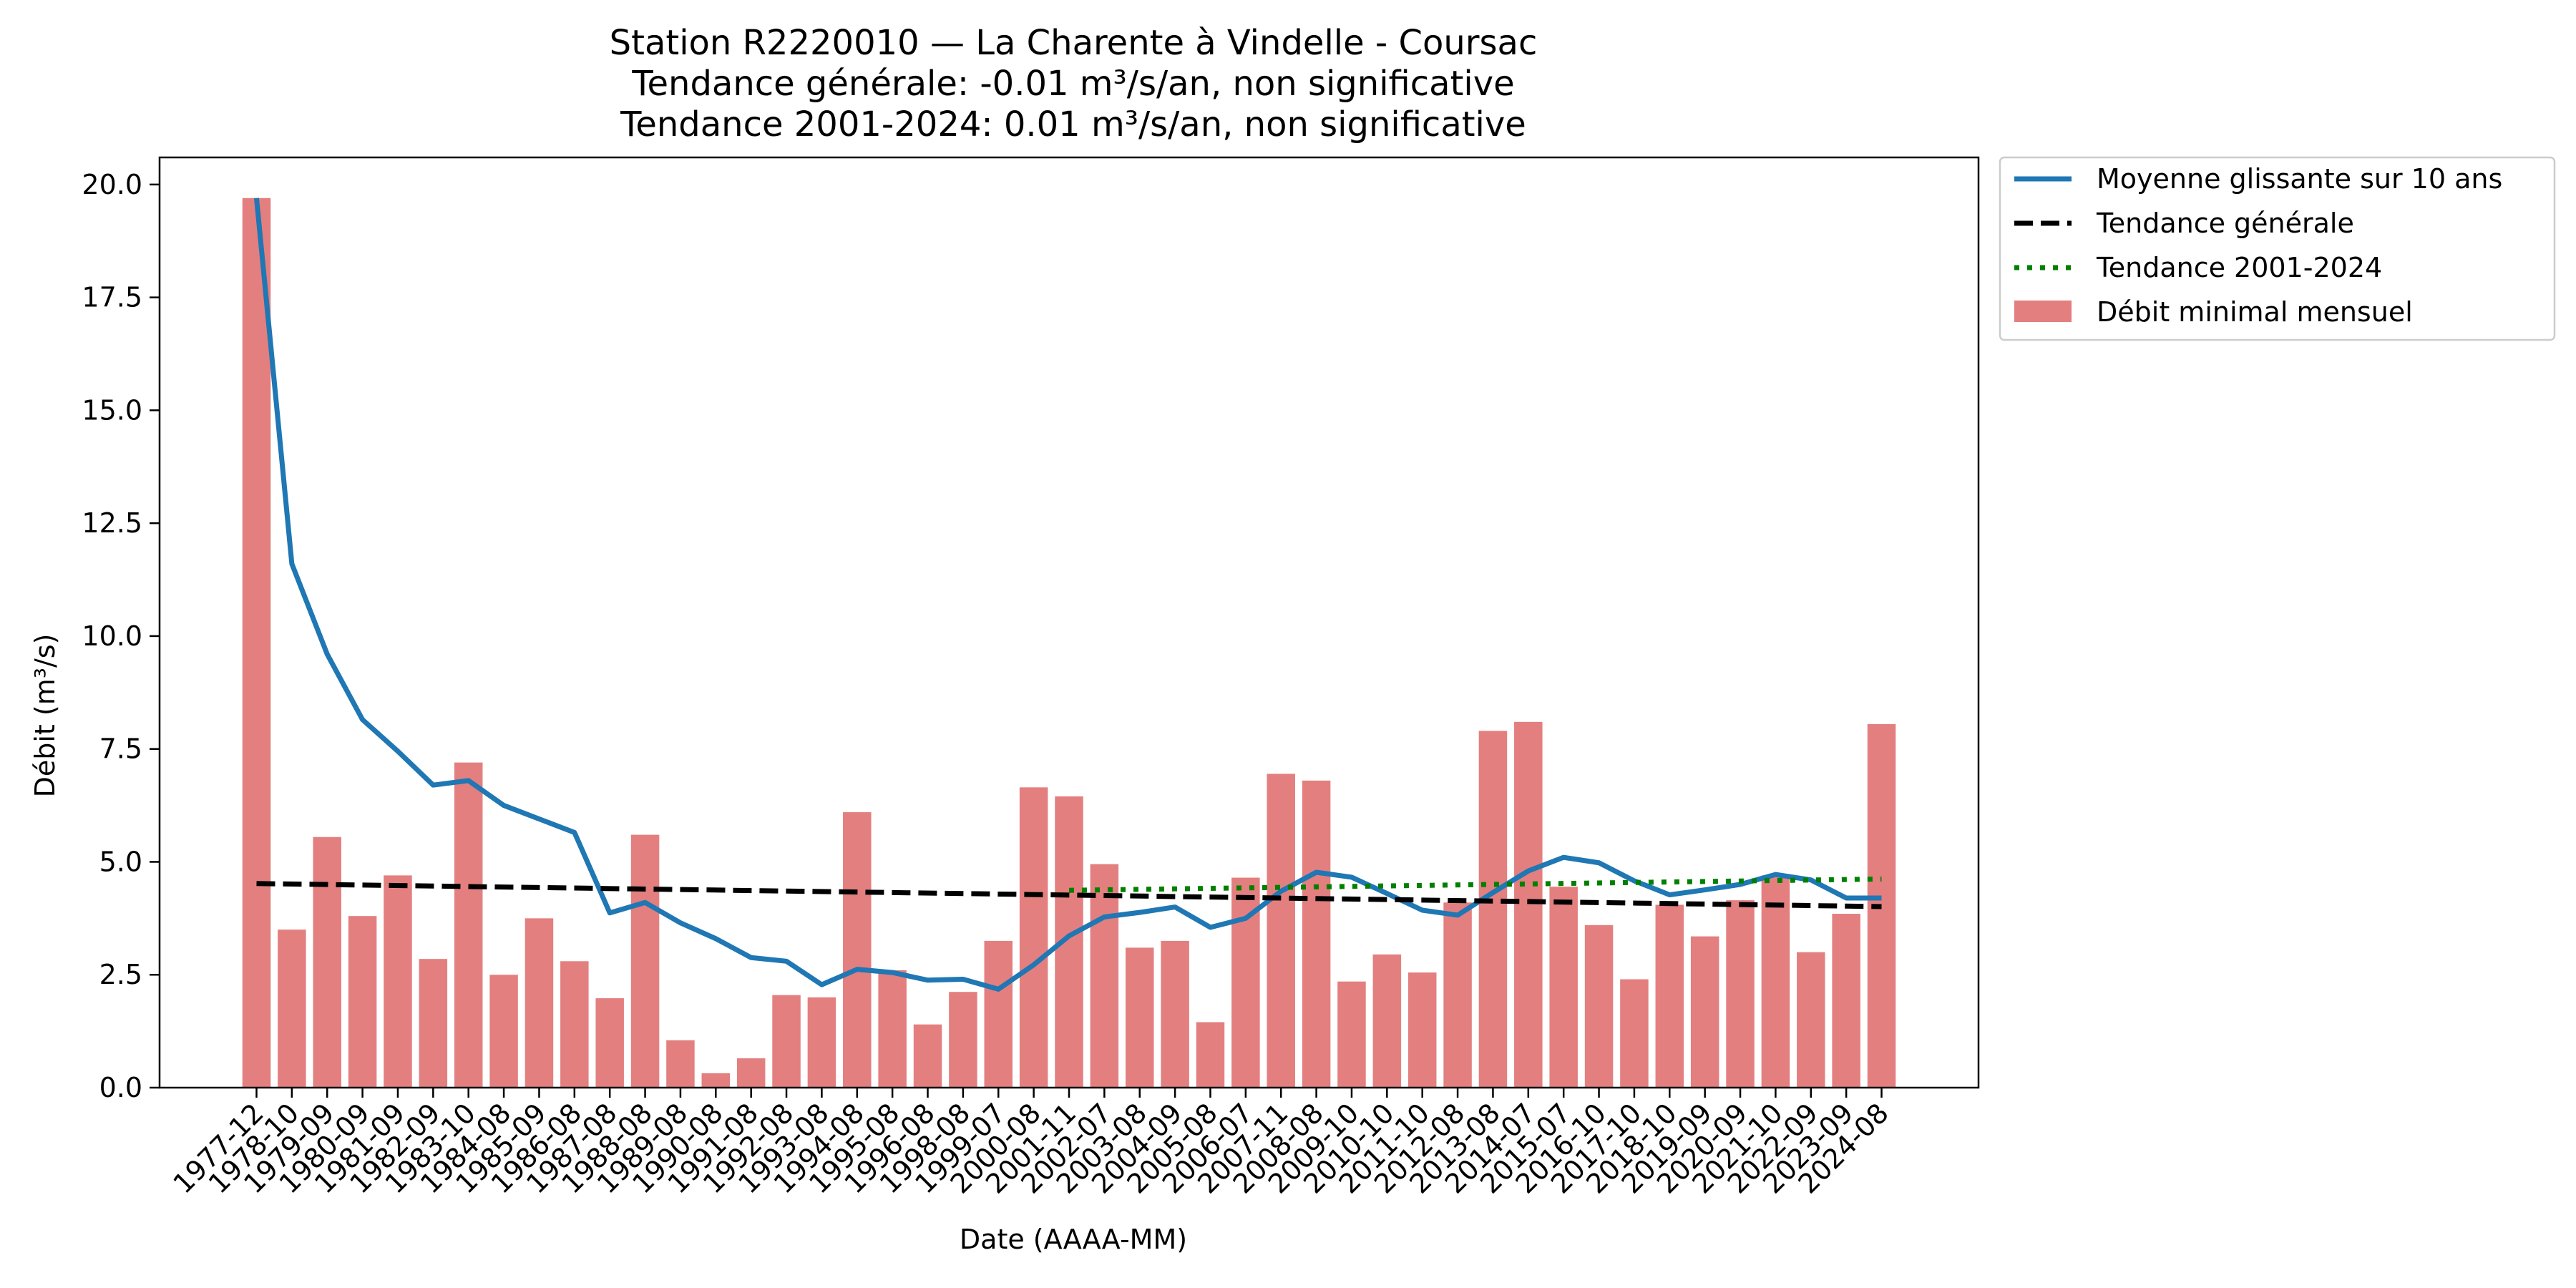 The width and height of the screenshot is (2576, 1288). What do you see at coordinates (2299, 179) in the screenshot?
I see `legend-label: Moyenne glissante sur 10 ans` at bounding box center [2299, 179].